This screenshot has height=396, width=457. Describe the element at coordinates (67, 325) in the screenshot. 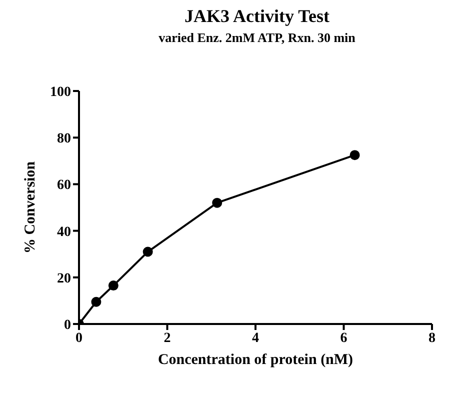

I see `y-tick-label: 0` at that location.